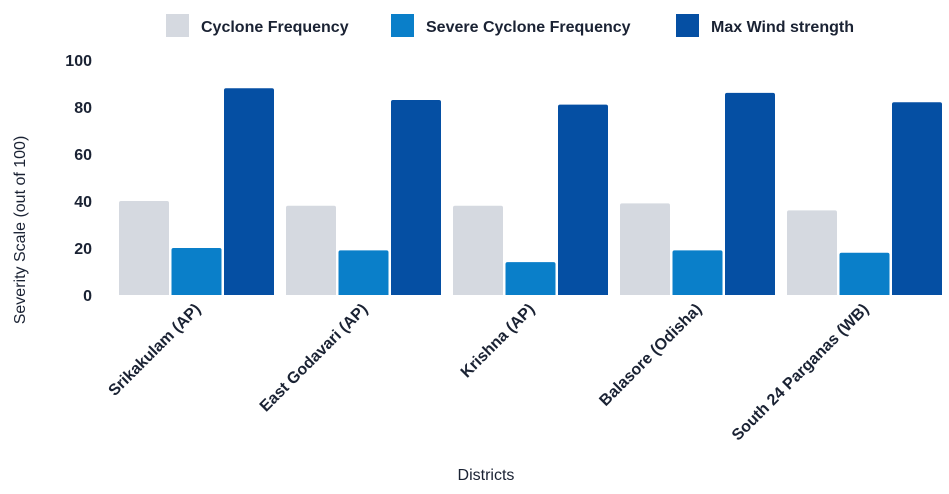 The width and height of the screenshot is (949, 494). I want to click on legend-label: Severe Cyclone Frequency, so click(528, 27).